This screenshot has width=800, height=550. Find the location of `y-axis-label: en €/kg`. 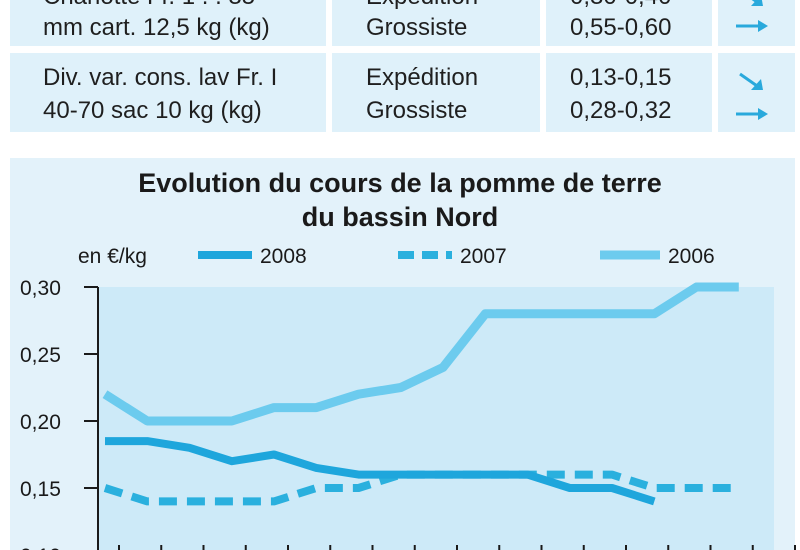

y-axis-label: en €/kg is located at coordinates (112, 256).